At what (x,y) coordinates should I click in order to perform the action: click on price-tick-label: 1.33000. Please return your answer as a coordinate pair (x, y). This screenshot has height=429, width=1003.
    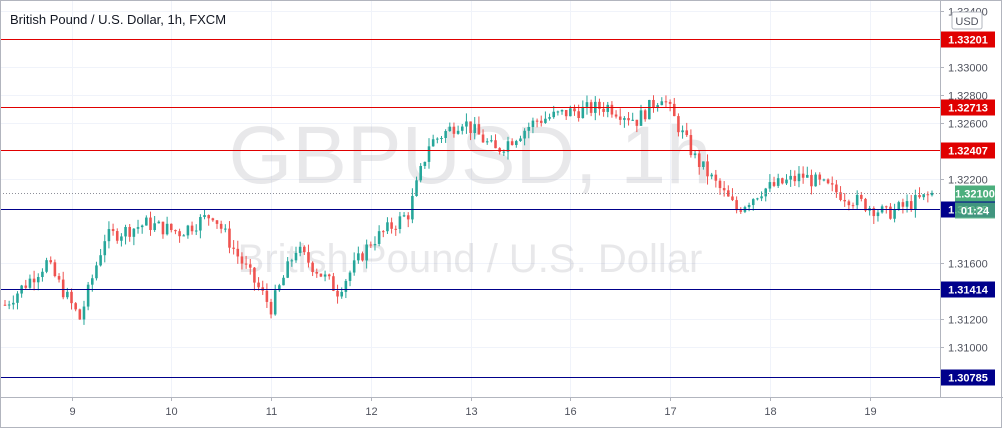
    Looking at the image, I should click on (968, 69).